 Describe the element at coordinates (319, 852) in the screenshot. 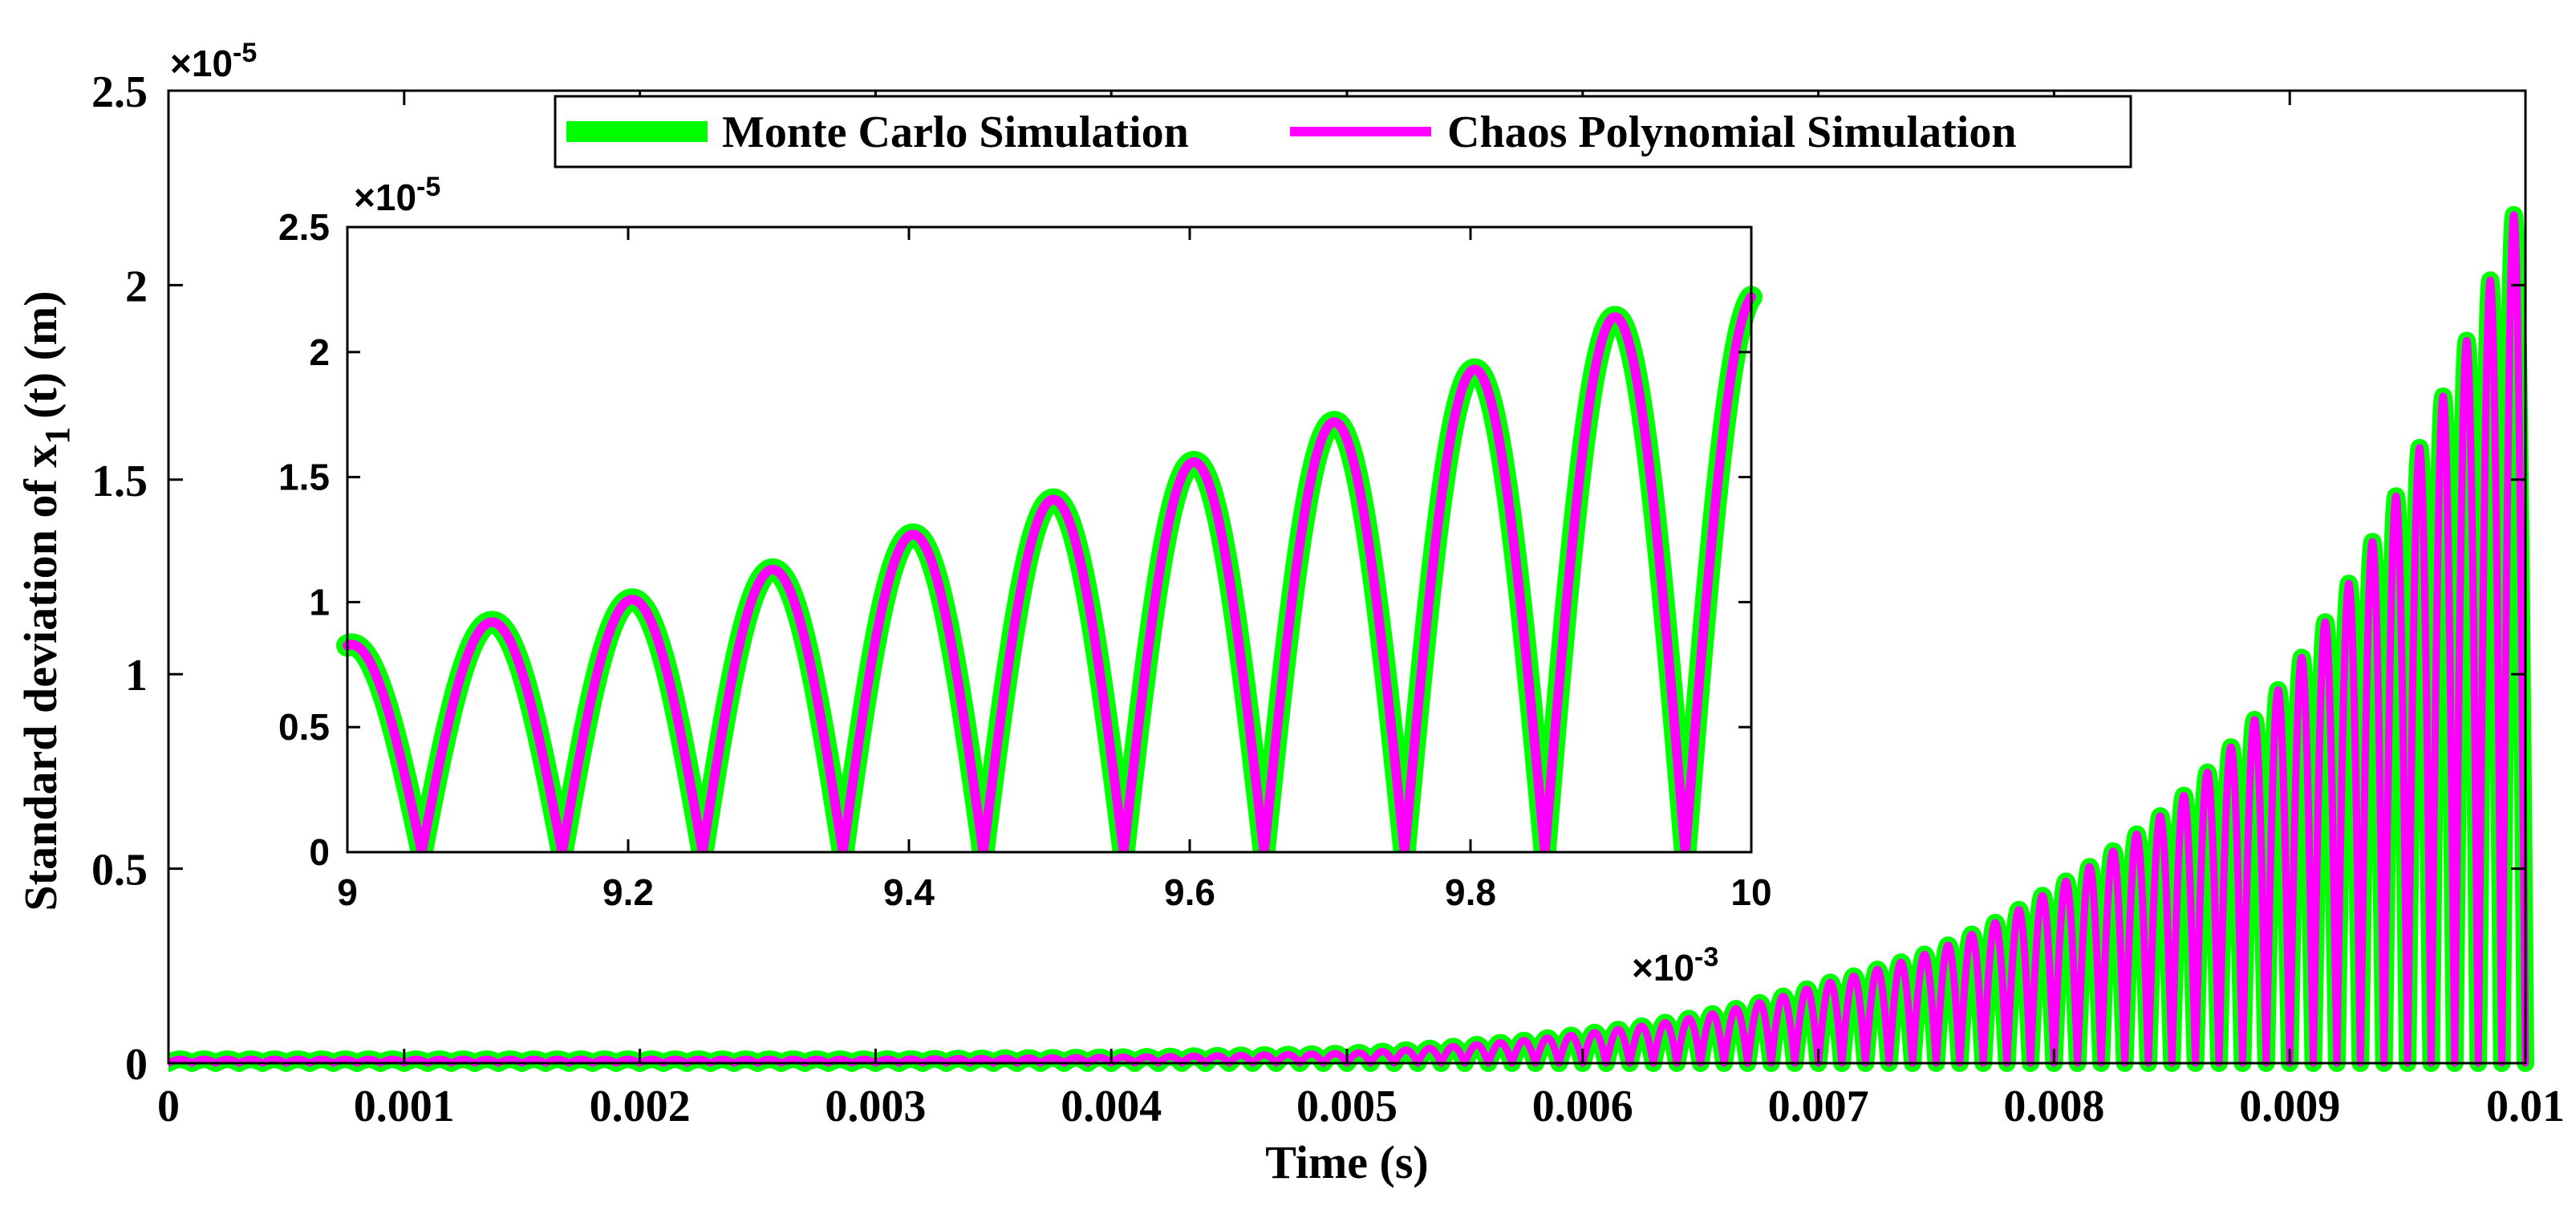

I see `inset-y-tick-label: 0` at that location.